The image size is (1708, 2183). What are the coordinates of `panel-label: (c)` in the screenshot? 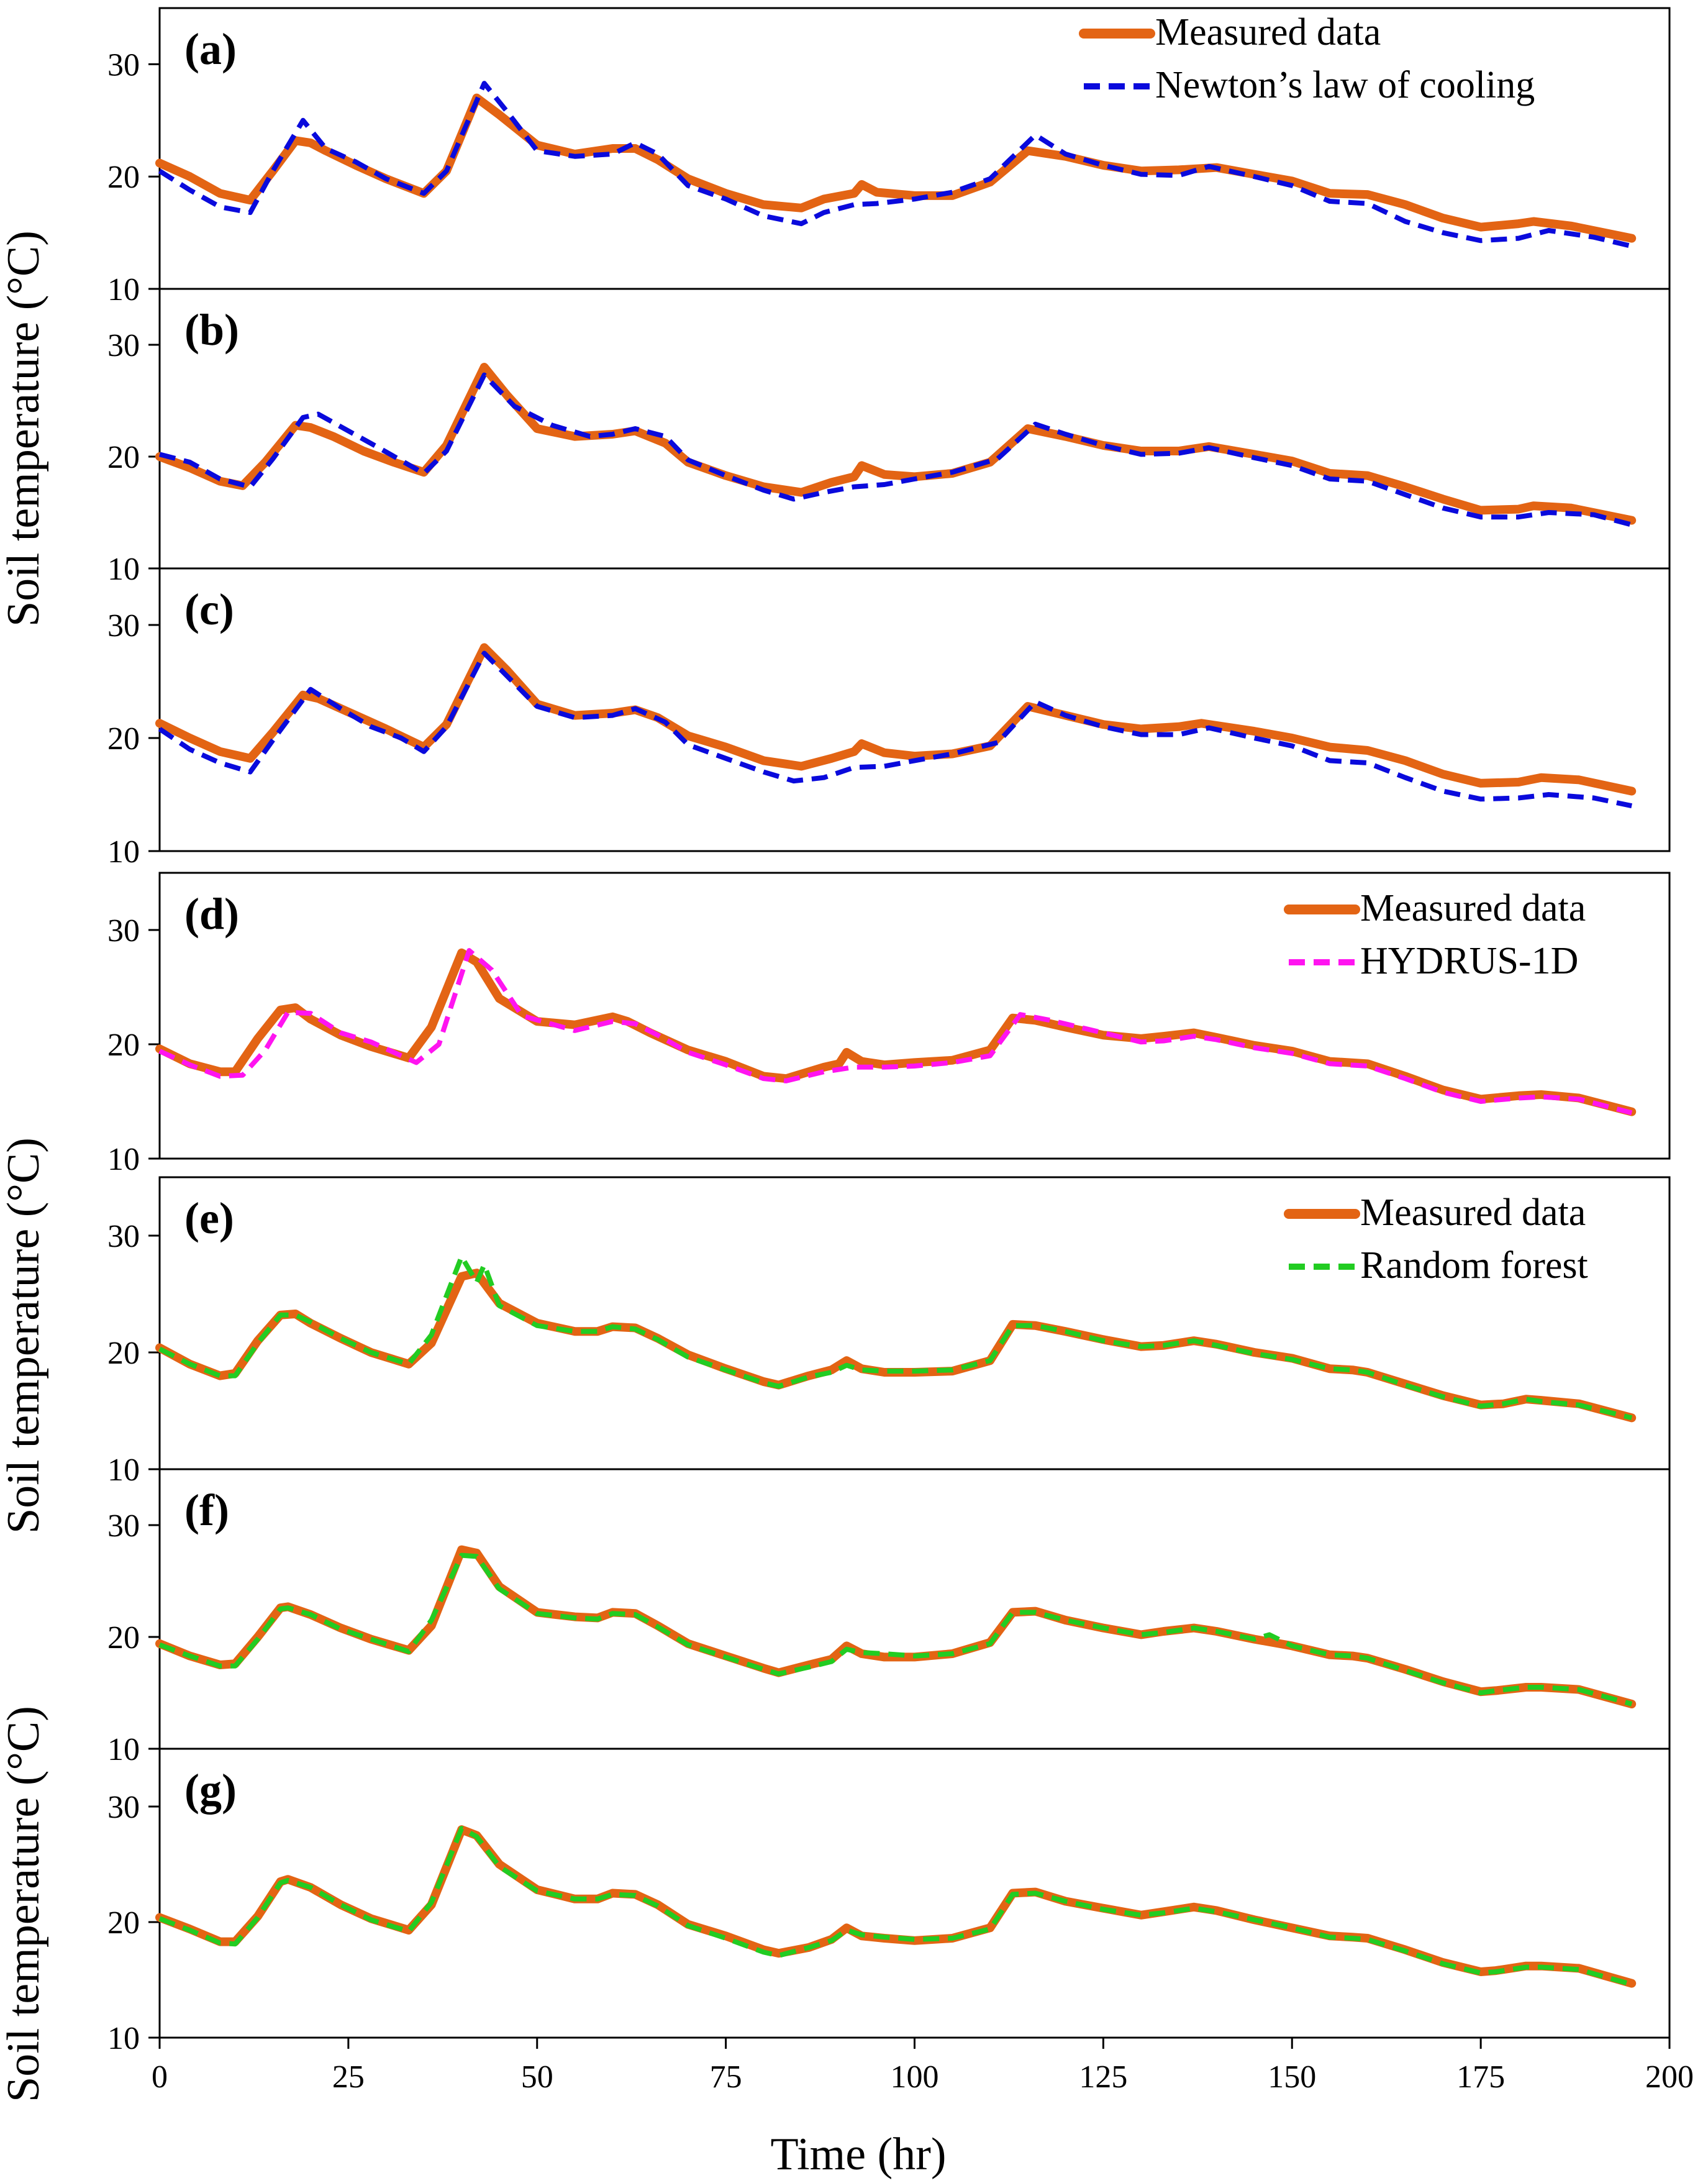 It's located at (209, 609).